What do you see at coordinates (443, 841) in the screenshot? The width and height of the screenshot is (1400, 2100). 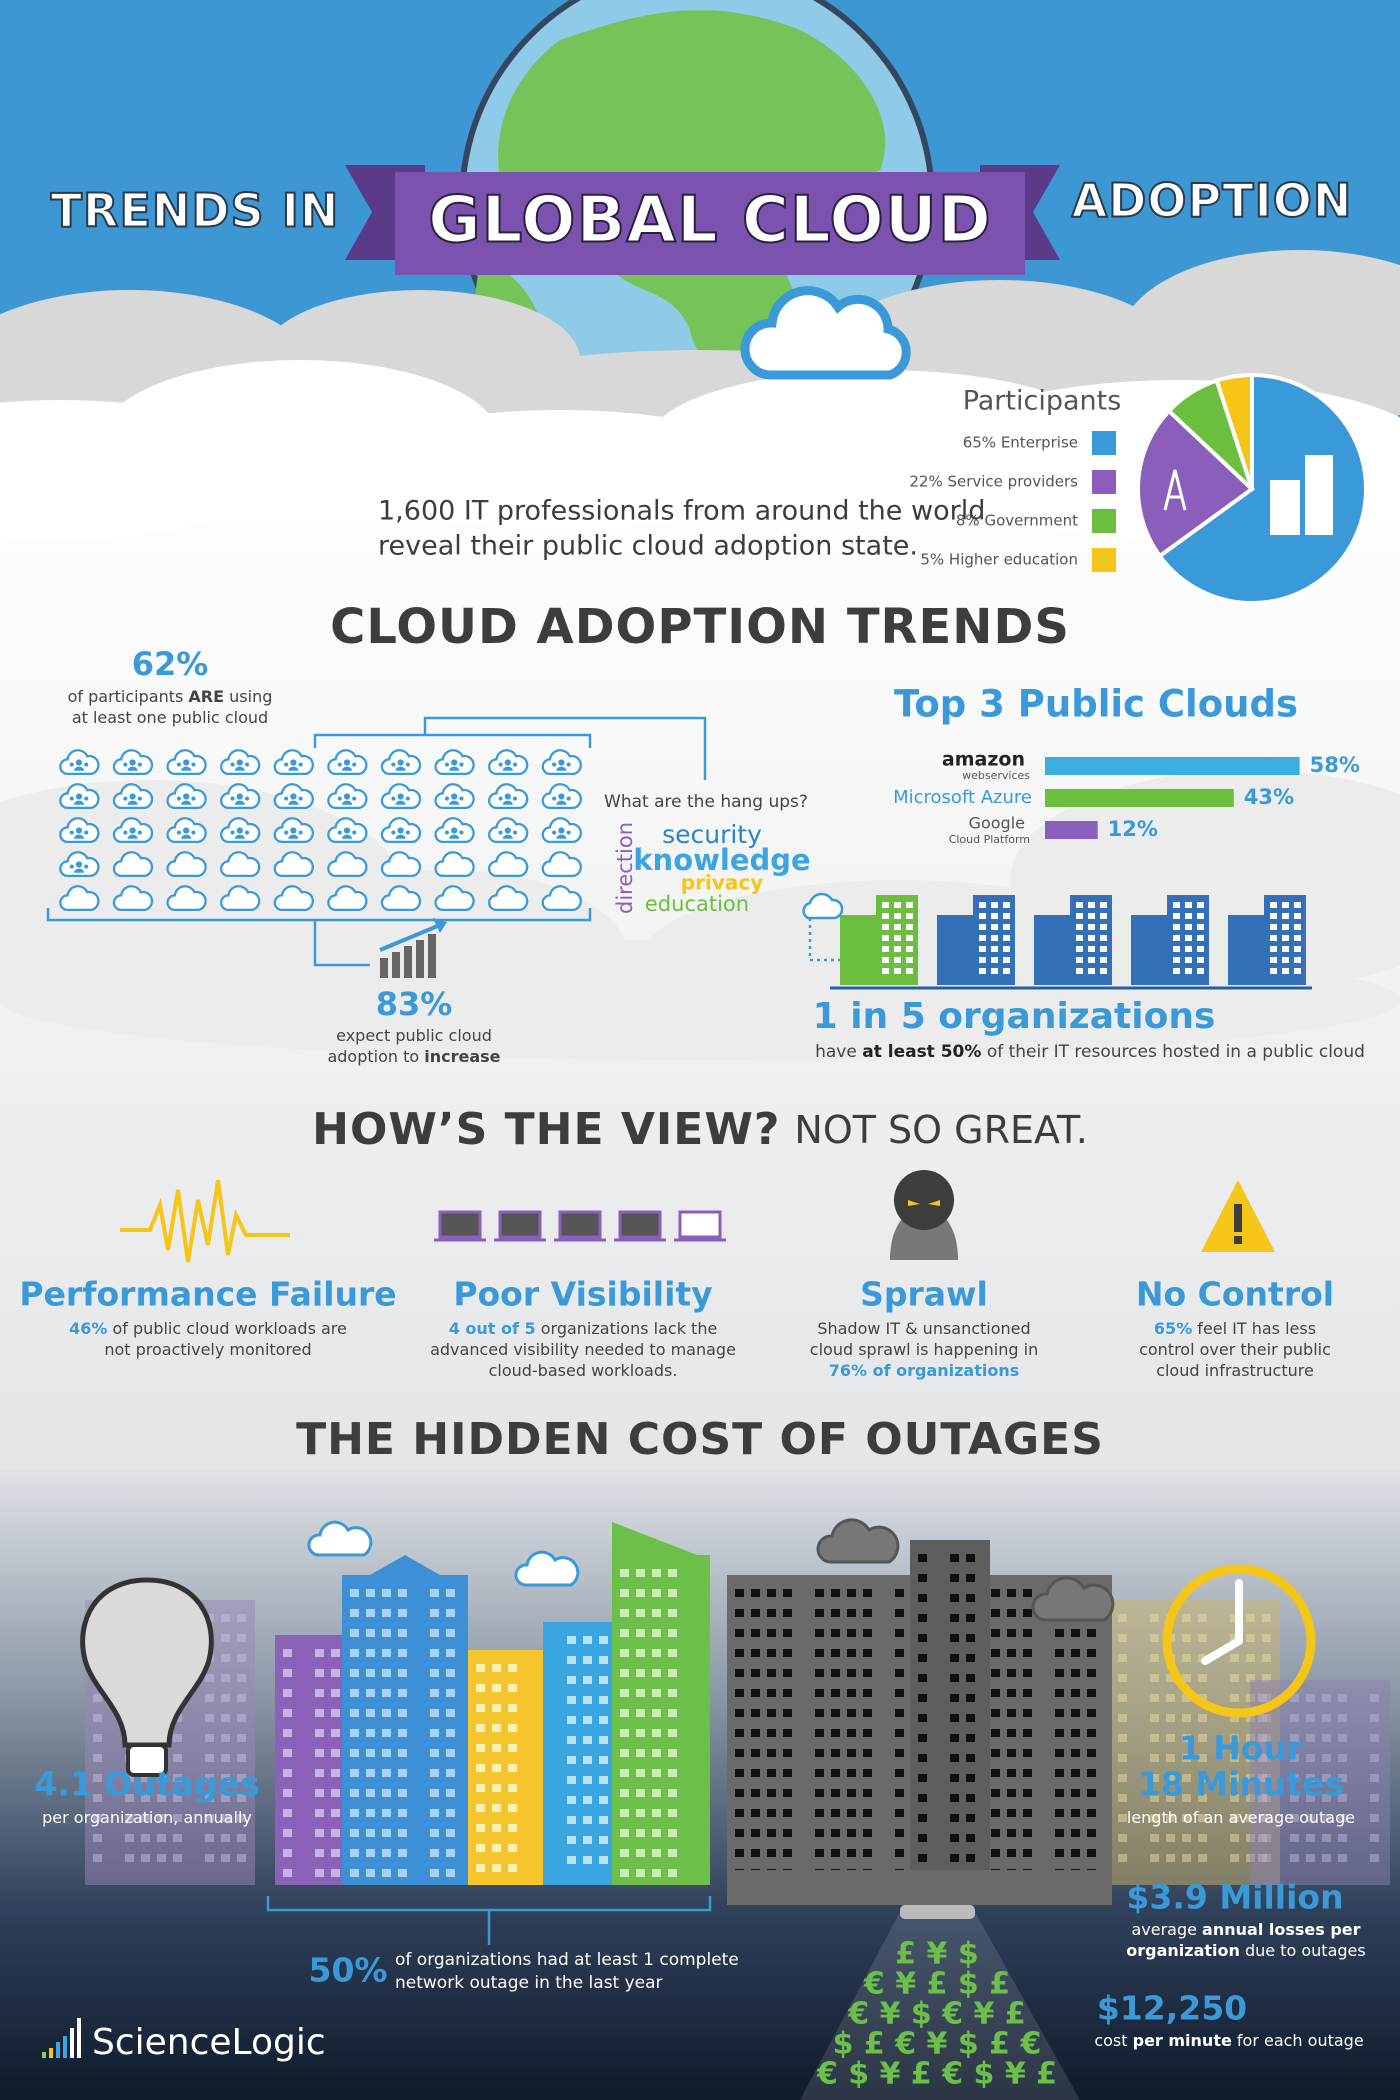 I see `brackets` at bounding box center [443, 841].